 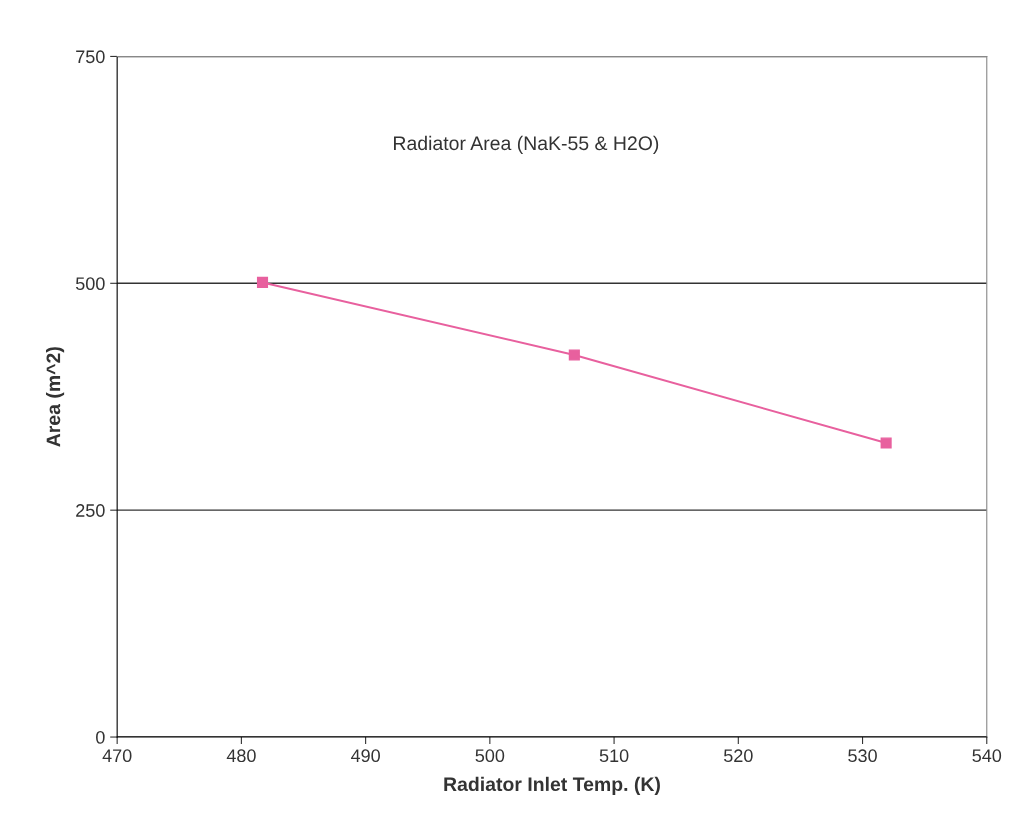 What do you see at coordinates (117, 756) in the screenshot?
I see `x-tick-label: 470` at bounding box center [117, 756].